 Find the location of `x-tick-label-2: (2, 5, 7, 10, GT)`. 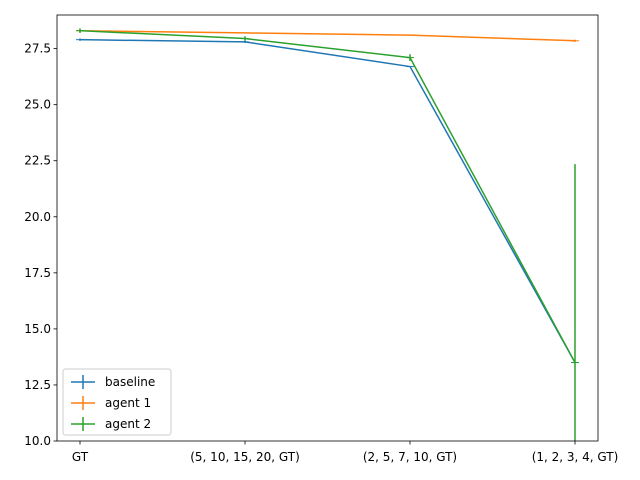

x-tick-label-2: (2, 5, 7, 10, GT) is located at coordinates (410, 457).